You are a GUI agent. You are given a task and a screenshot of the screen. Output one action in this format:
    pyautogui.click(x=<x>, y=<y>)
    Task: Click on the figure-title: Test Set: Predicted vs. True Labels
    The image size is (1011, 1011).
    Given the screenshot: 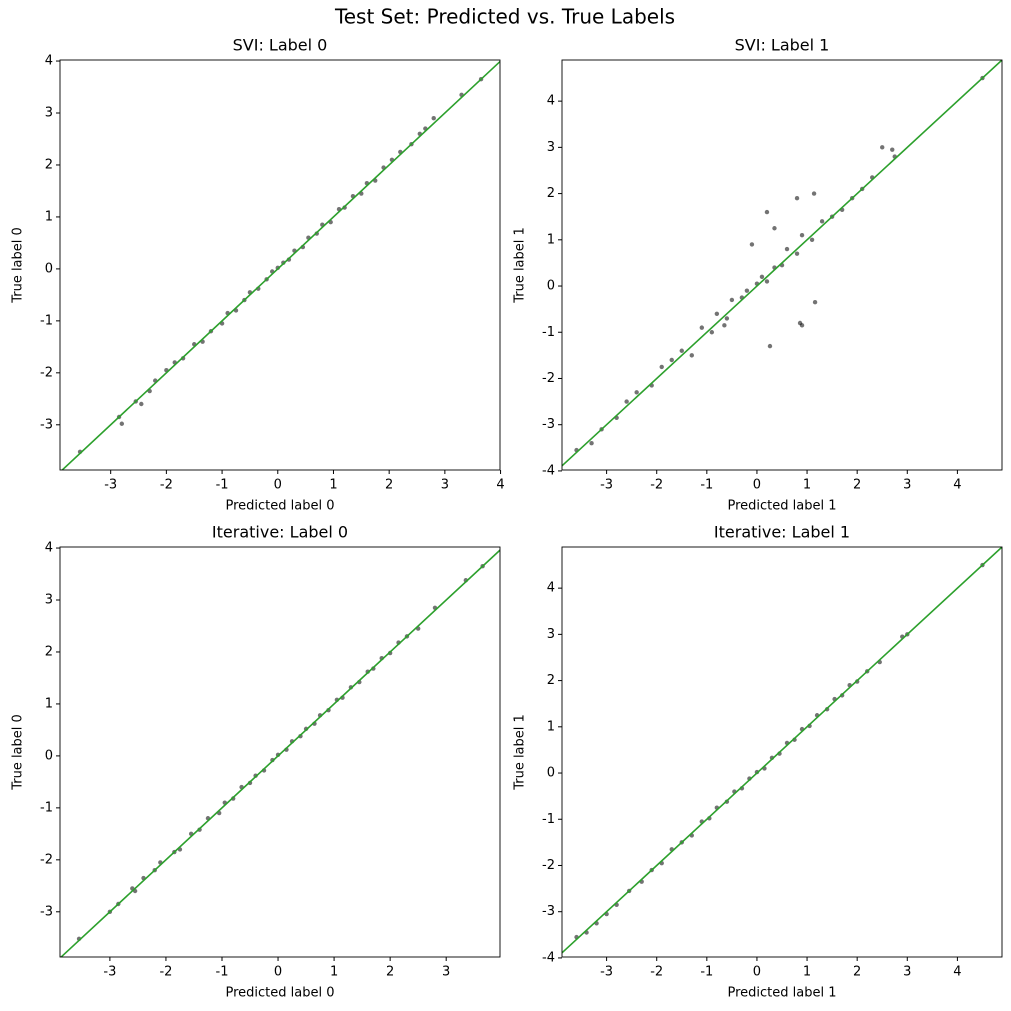 What is the action you would take?
    pyautogui.click(x=504, y=17)
    